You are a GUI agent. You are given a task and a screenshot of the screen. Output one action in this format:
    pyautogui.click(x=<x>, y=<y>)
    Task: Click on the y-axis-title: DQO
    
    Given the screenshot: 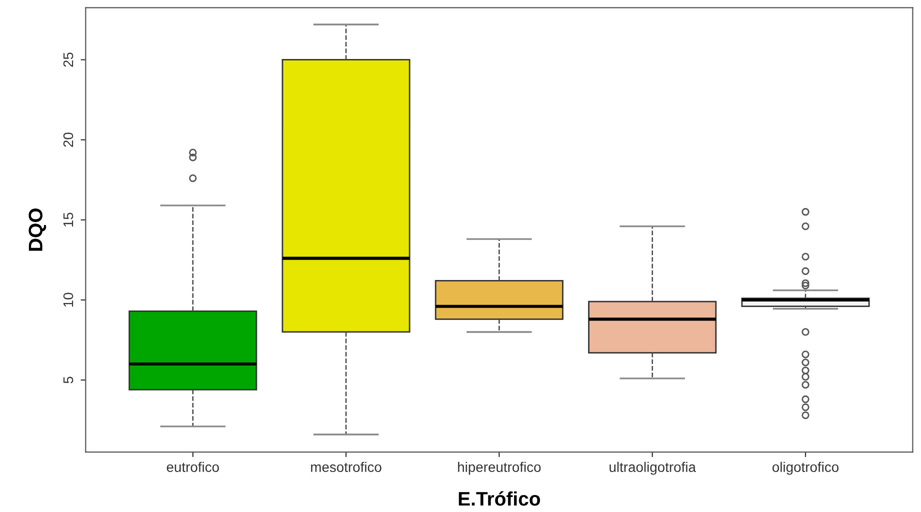 What is the action you would take?
    pyautogui.click(x=37, y=229)
    